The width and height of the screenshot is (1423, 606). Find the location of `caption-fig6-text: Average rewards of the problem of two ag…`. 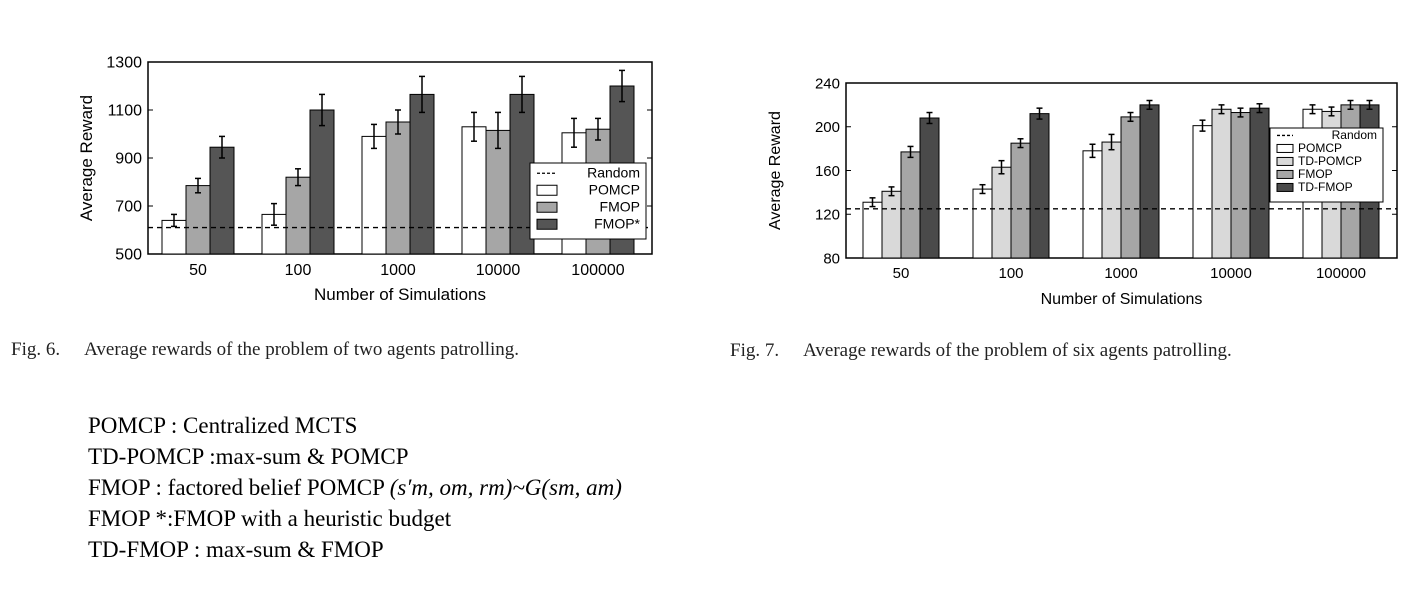

caption-fig6-text: Average rewards of the problem of two ag… is located at coordinates (302, 349).